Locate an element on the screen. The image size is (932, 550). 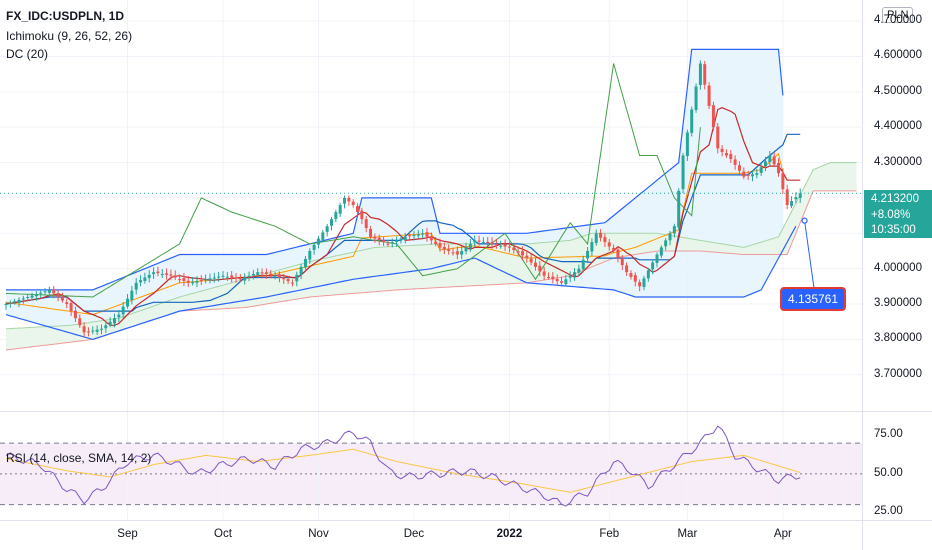
time-tick-label: Nov is located at coordinates (318, 534).